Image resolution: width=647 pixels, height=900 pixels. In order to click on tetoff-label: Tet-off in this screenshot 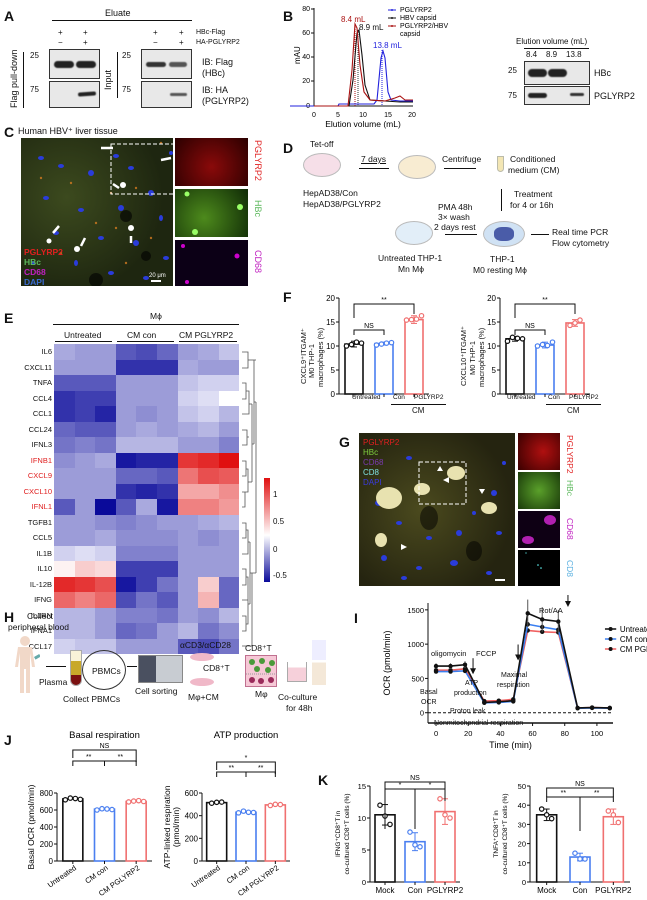, I will do `click(322, 144)`.